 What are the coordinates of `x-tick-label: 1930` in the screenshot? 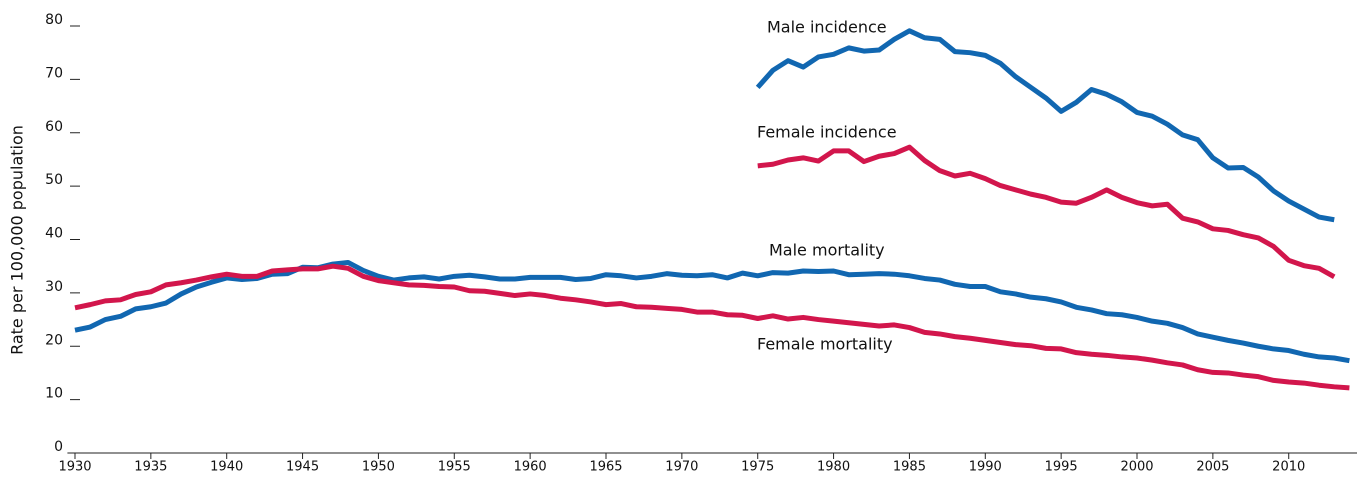 It's located at (74, 467).